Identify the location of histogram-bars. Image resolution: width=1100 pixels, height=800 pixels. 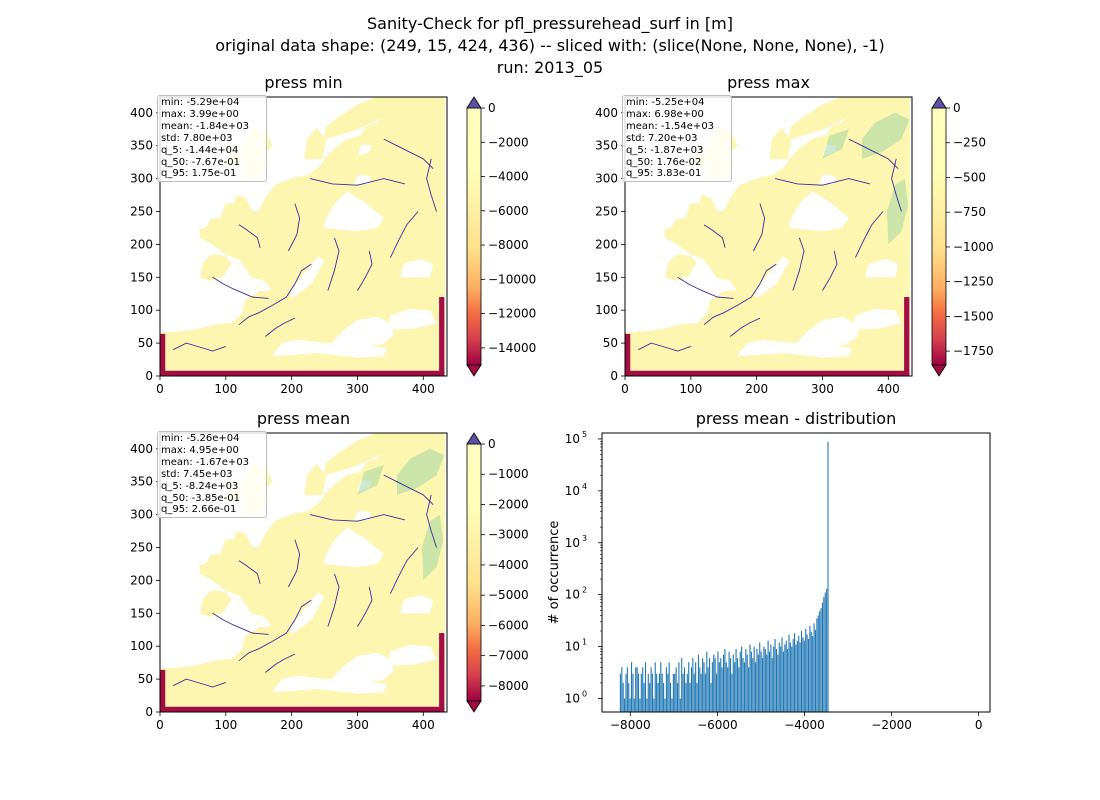
(724, 576).